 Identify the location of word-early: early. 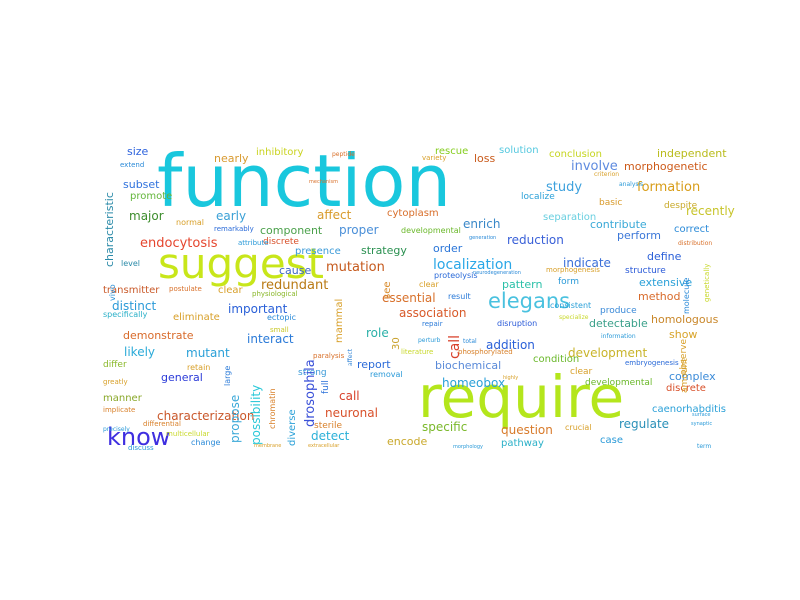
(231, 216).